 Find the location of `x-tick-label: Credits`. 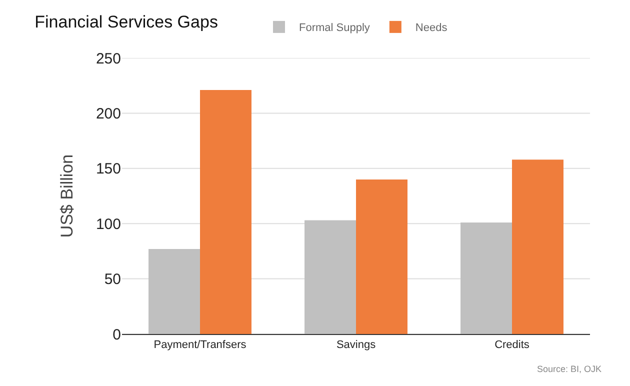

x-tick-label: Credits is located at coordinates (512, 345).